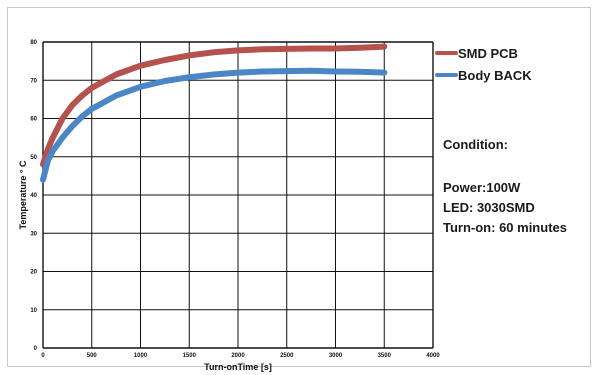  What do you see at coordinates (33, 43) in the screenshot?
I see `y-tick-label: 80` at bounding box center [33, 43].